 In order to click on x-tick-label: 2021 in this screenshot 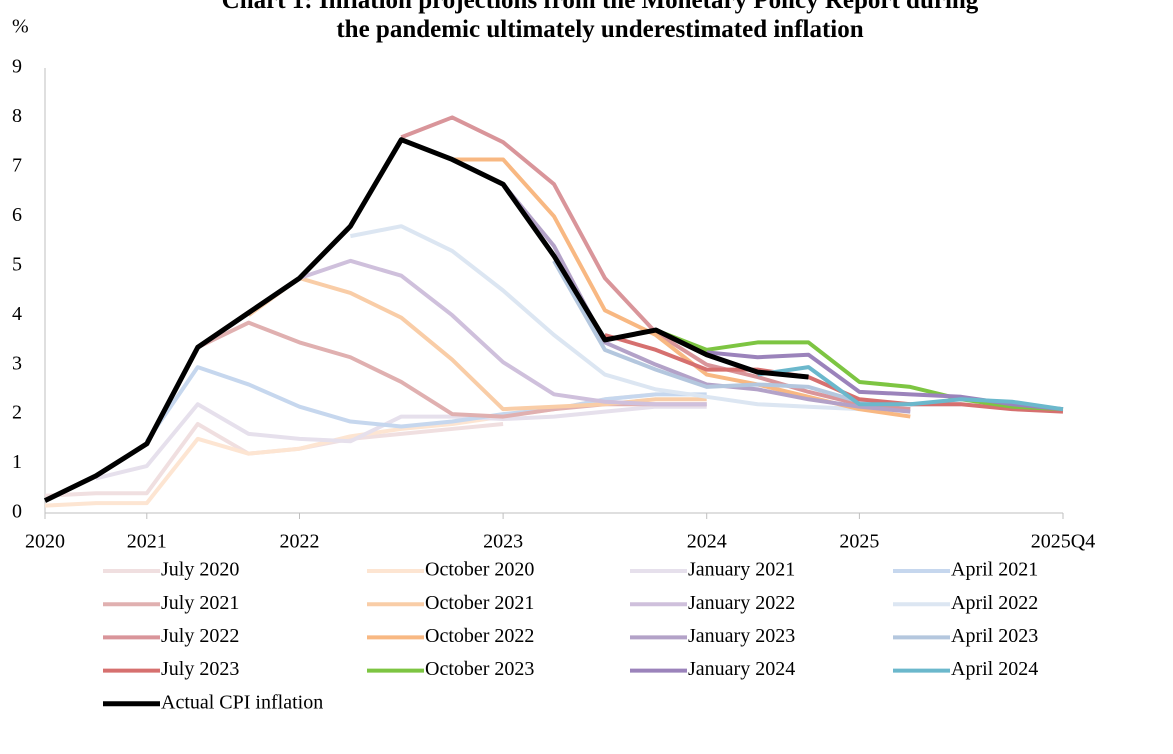, I will do `click(147, 542)`.